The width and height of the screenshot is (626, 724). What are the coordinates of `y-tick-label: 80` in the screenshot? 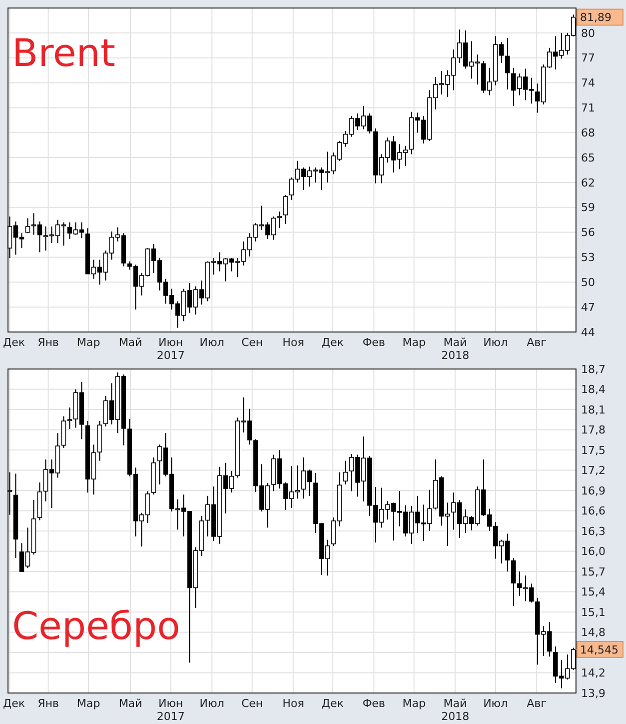 It's located at (588, 33).